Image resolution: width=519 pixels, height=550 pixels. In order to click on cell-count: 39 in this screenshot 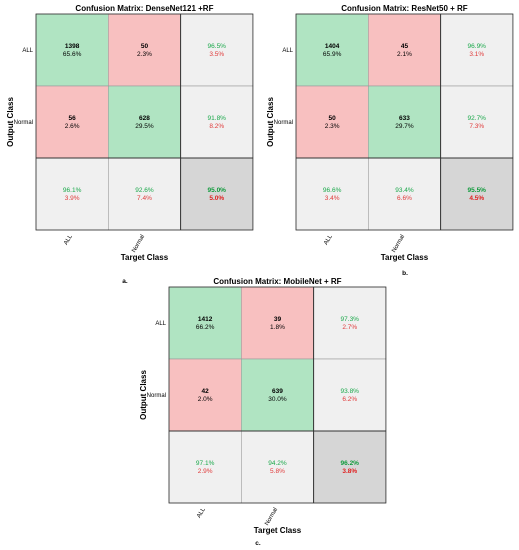, I will do `click(278, 319)`.